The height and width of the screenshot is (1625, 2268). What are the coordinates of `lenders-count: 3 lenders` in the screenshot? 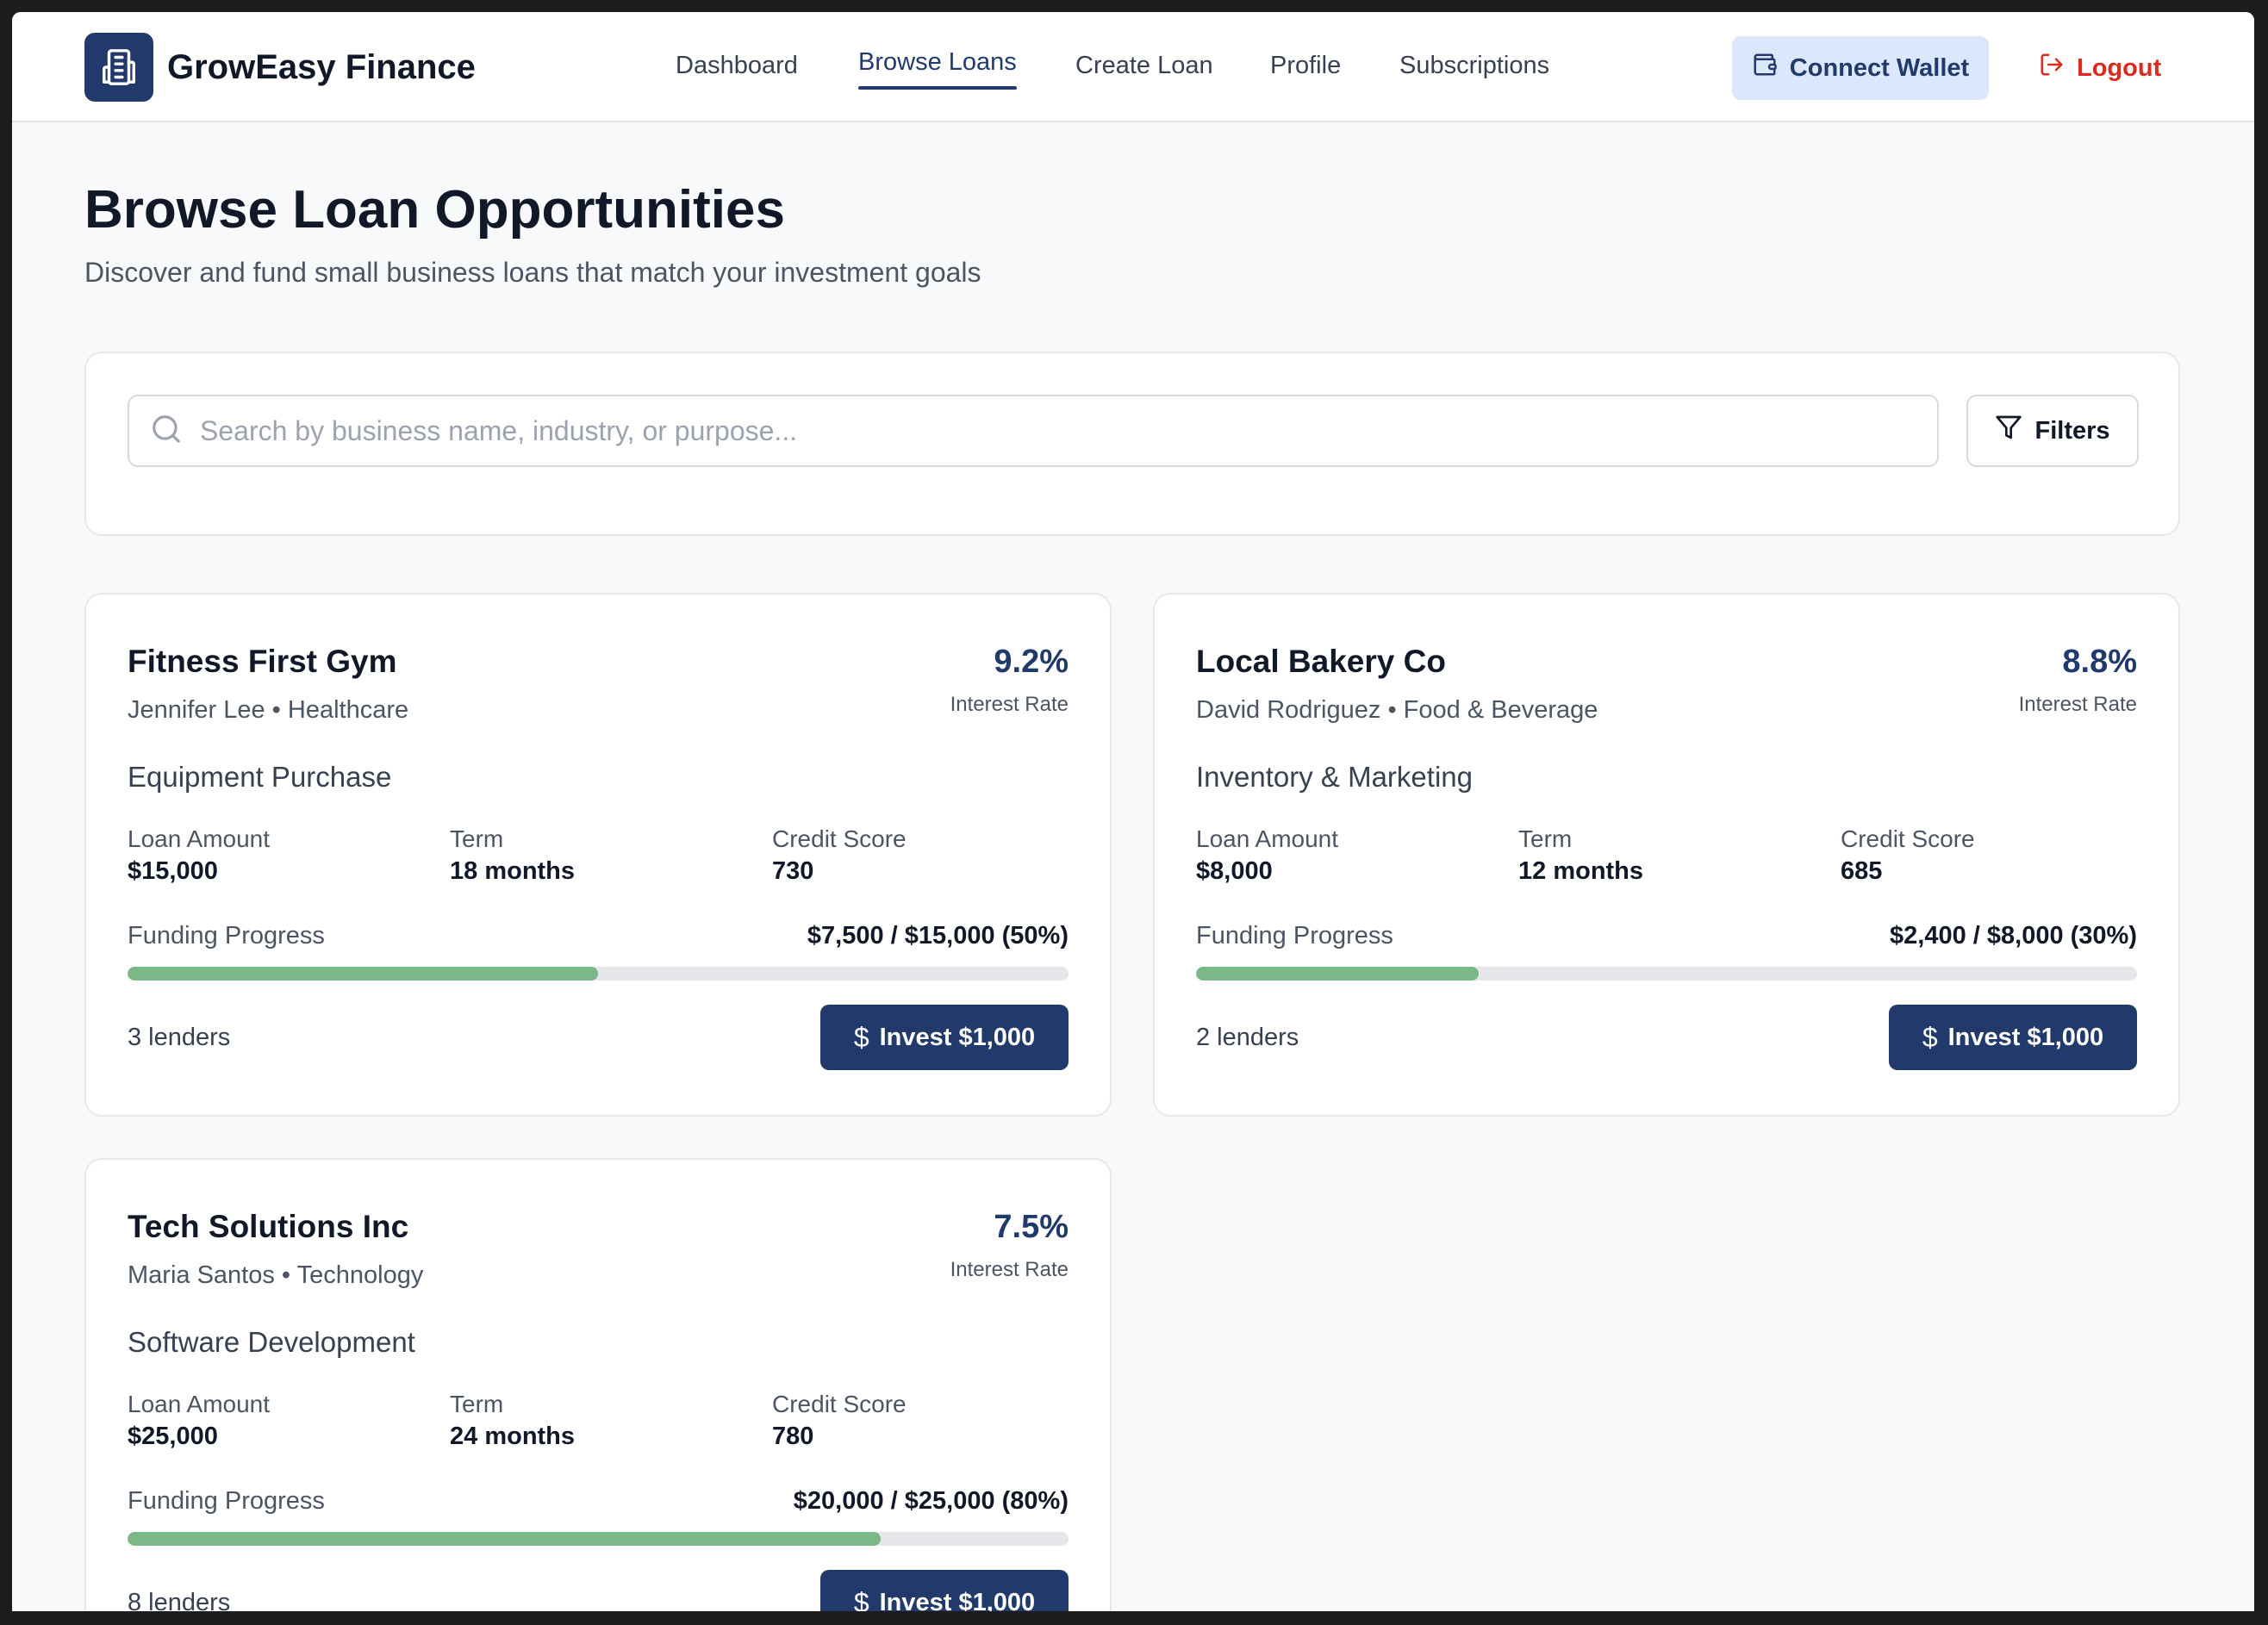 It's located at (179, 1037).